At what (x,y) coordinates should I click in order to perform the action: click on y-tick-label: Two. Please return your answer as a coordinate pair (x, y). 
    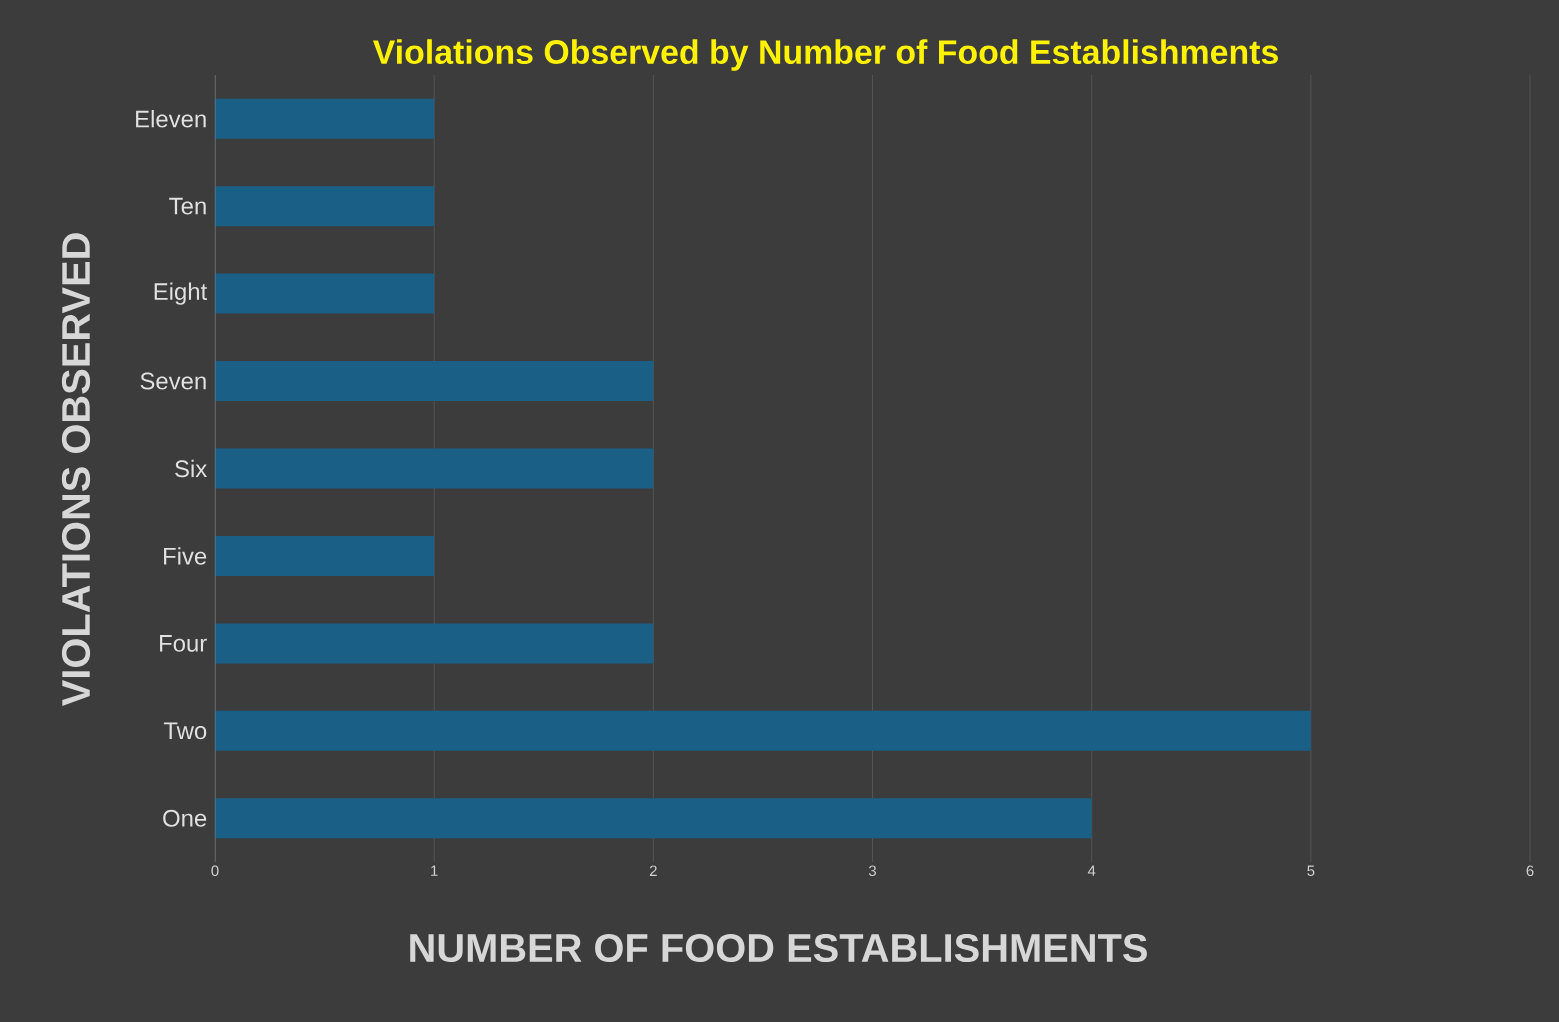
    Looking at the image, I should click on (185, 731).